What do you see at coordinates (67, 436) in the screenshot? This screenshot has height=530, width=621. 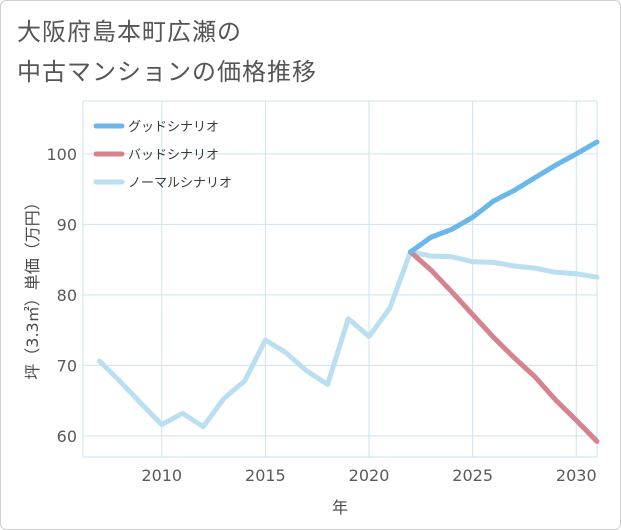 I see `y-tick-label: 60` at bounding box center [67, 436].